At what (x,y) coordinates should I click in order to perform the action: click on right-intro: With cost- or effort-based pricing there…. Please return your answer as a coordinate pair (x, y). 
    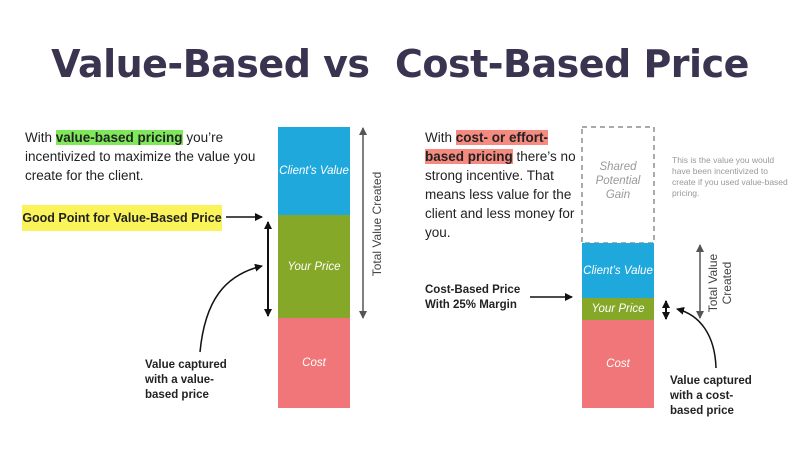
    Looking at the image, I should click on (502, 185).